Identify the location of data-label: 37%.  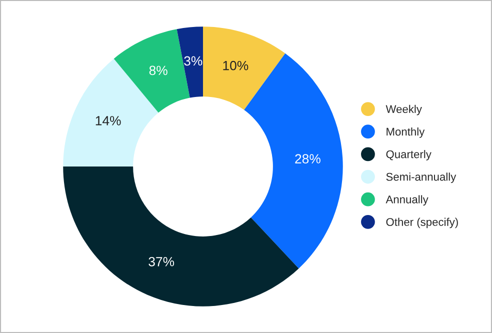
(161, 261).